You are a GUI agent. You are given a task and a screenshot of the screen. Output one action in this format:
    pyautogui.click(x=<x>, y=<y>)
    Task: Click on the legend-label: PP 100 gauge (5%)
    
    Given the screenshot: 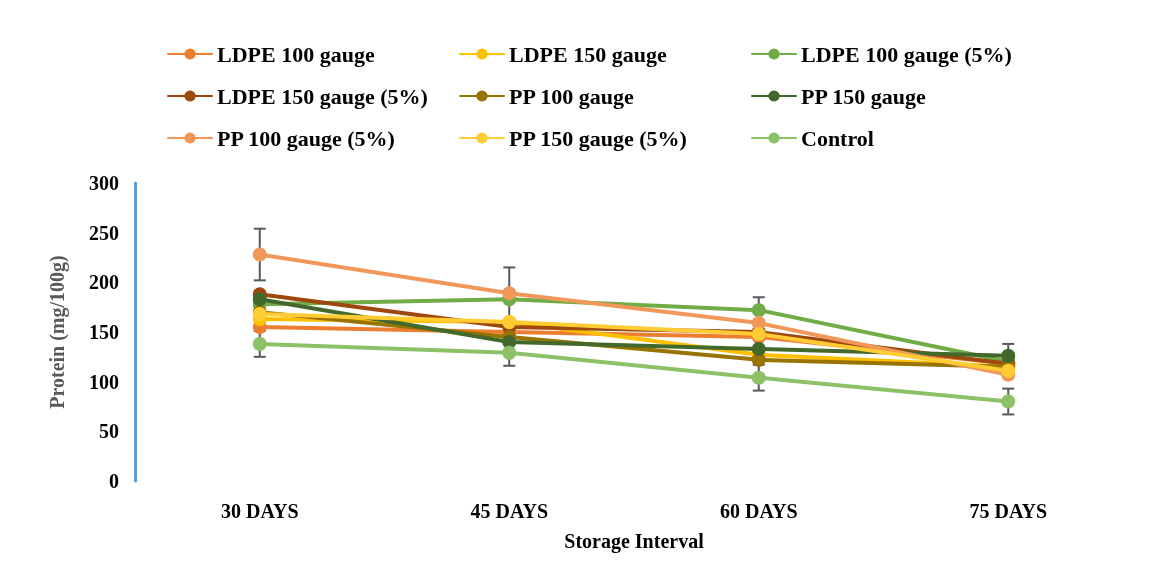 What is the action you would take?
    pyautogui.click(x=306, y=138)
    